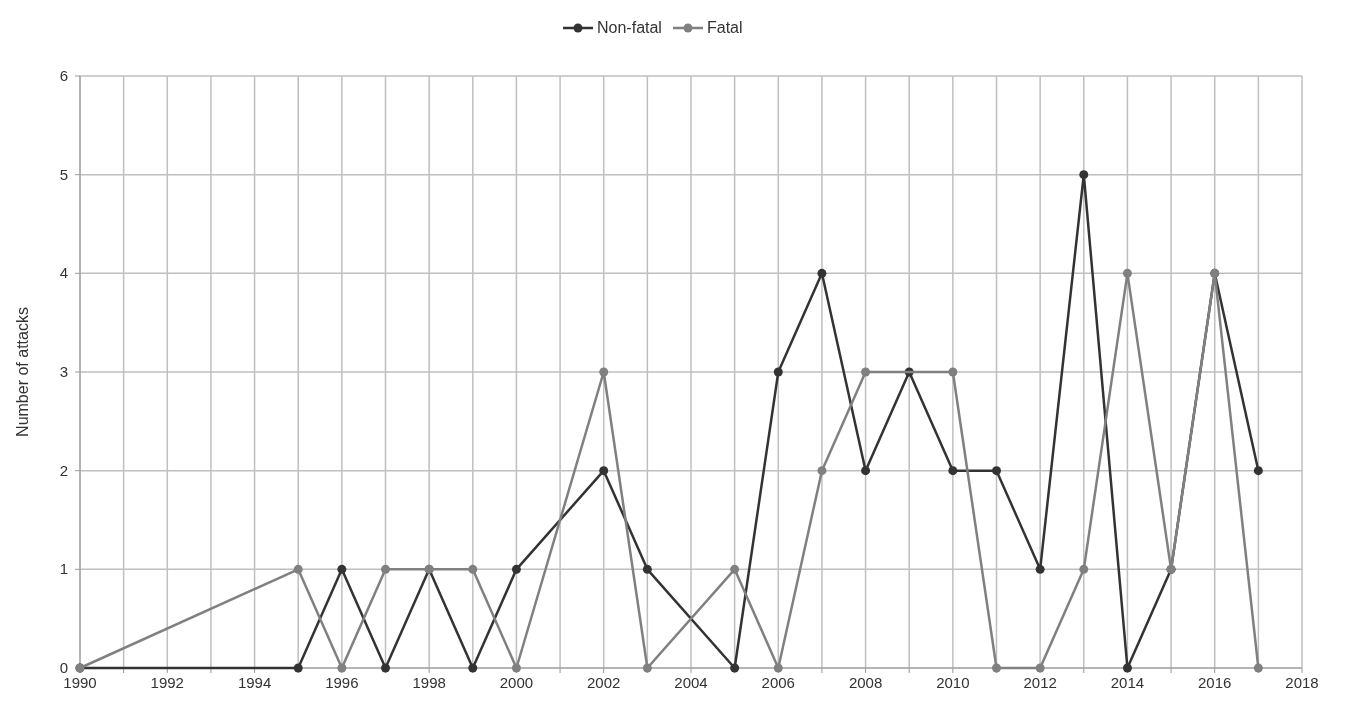 The image size is (1346, 709). I want to click on x-tick-label: 2012, so click(1040, 682).